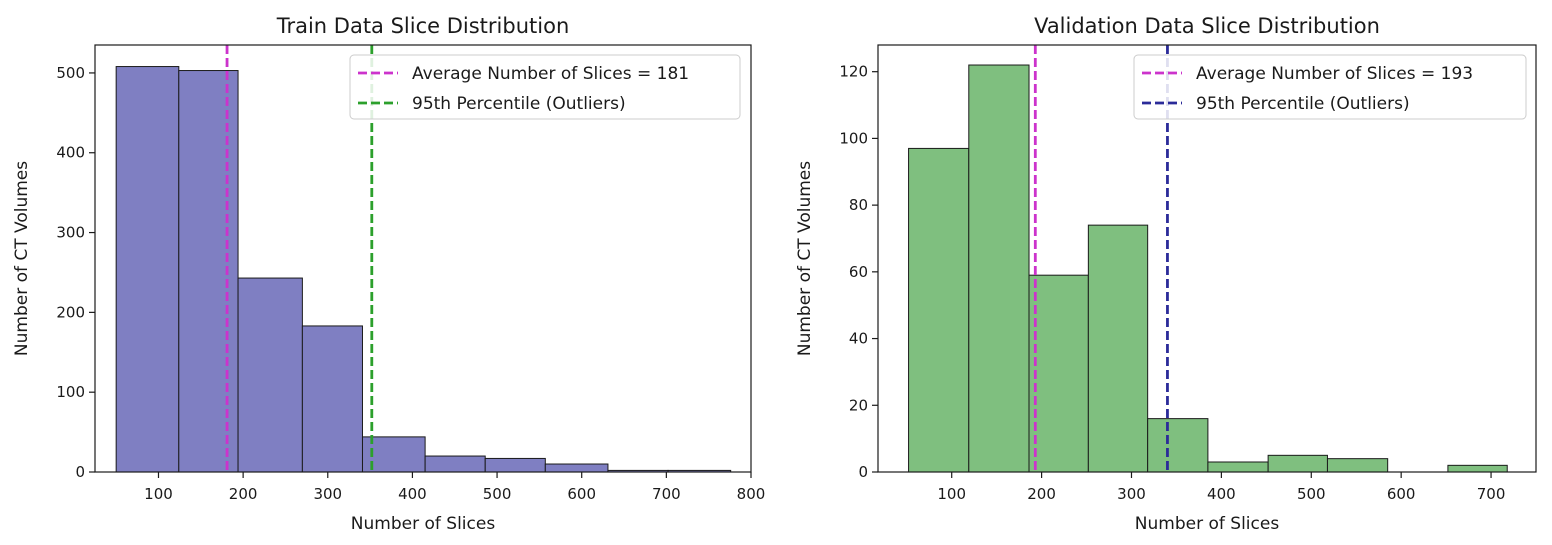 The height and width of the screenshot is (545, 1552). I want to click on legend-entry: Average Number of Slices = 181, so click(550, 74).